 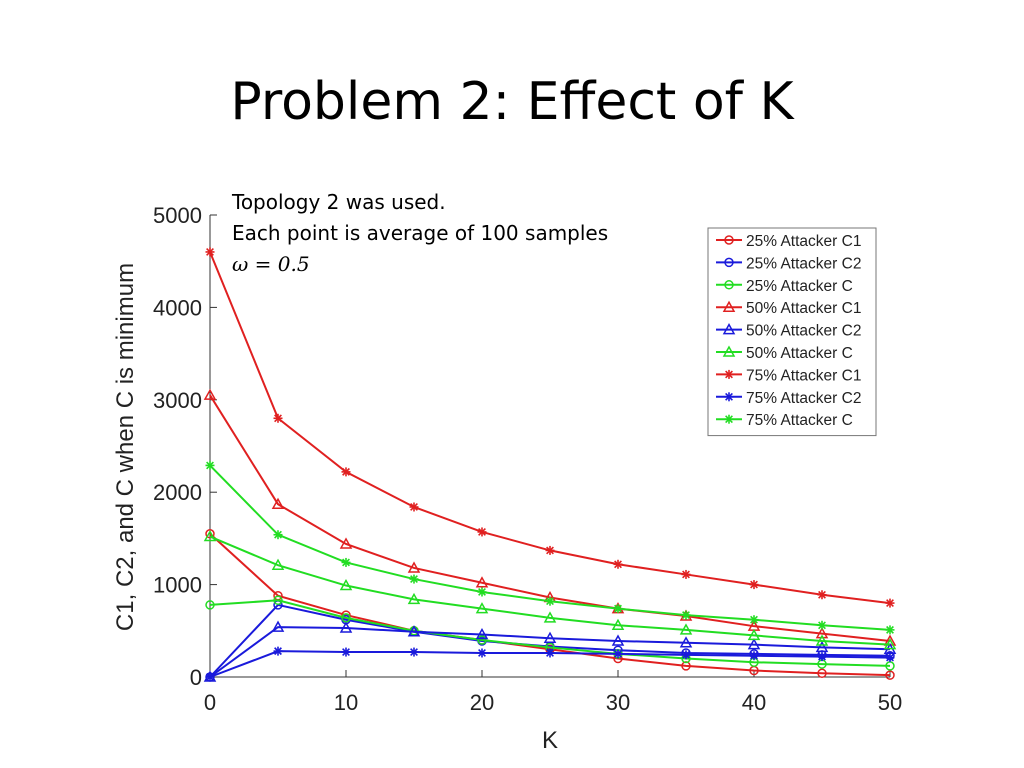 I want to click on legend-item: 75% Attacker C1, so click(x=788, y=375).